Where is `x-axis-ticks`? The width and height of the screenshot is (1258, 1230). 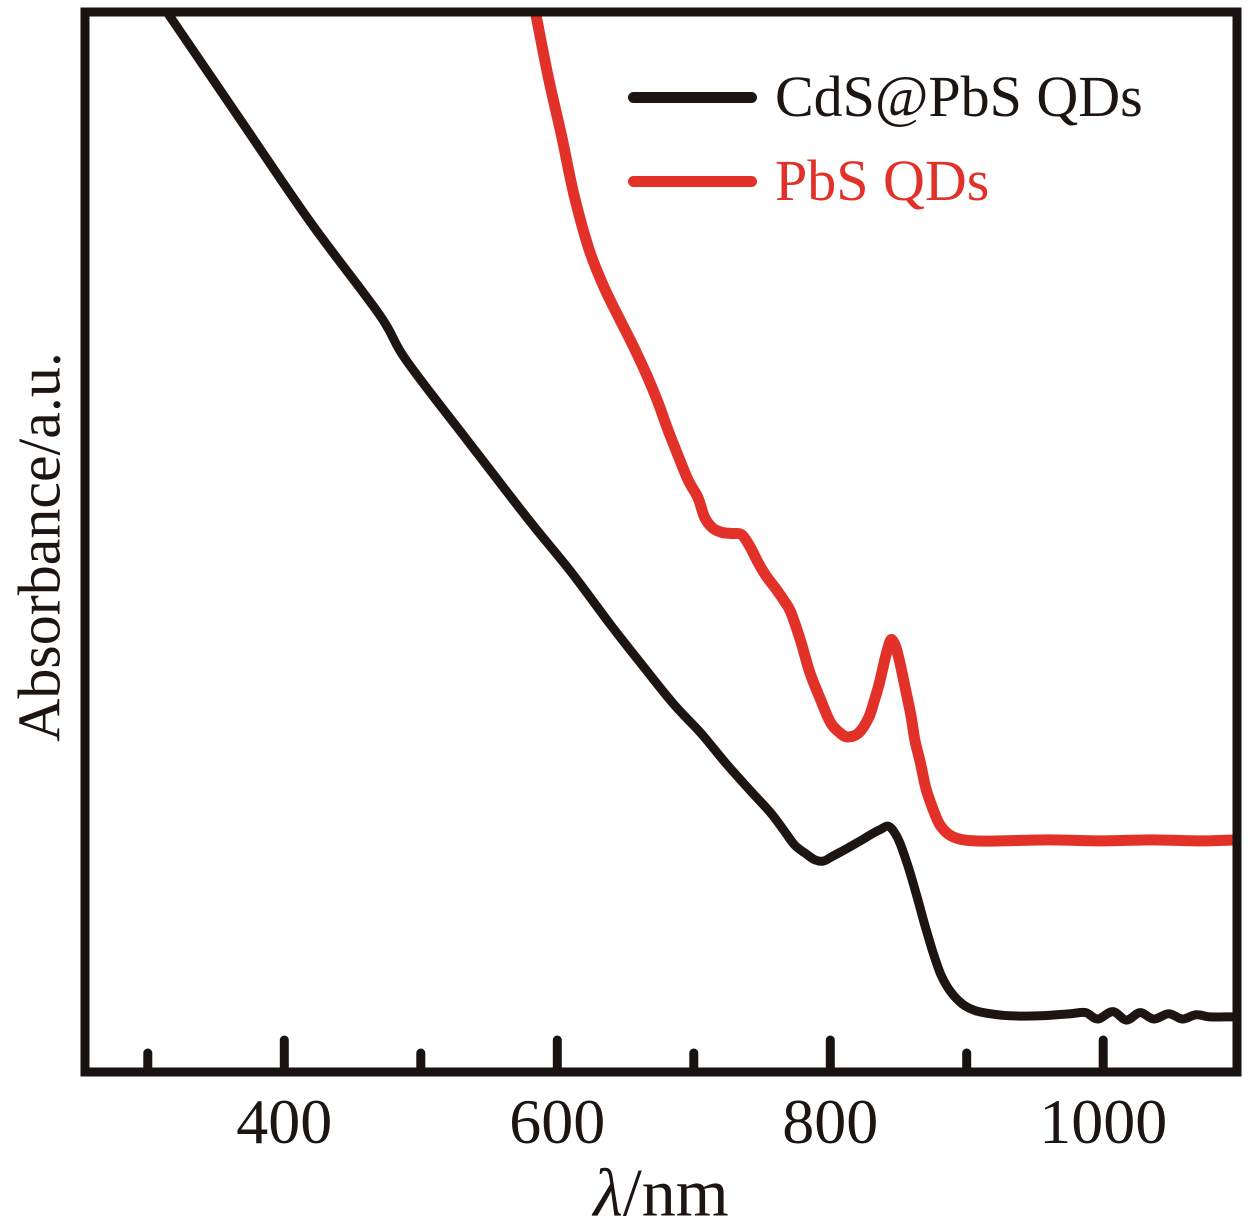
x-axis-ticks is located at coordinates (625, 1054).